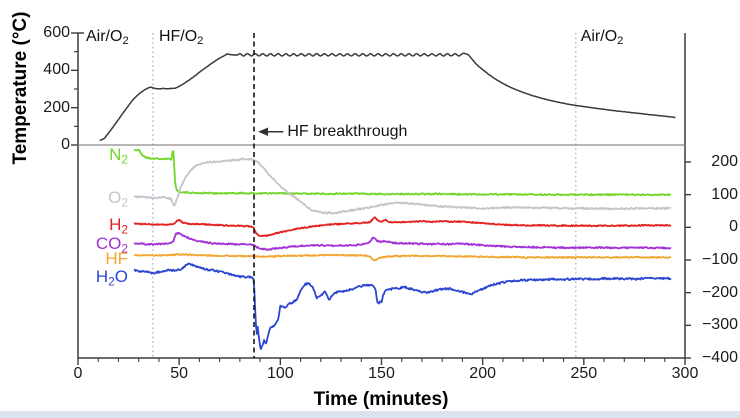 The height and width of the screenshot is (418, 740). I want to click on series-h2, so click(402, 226).